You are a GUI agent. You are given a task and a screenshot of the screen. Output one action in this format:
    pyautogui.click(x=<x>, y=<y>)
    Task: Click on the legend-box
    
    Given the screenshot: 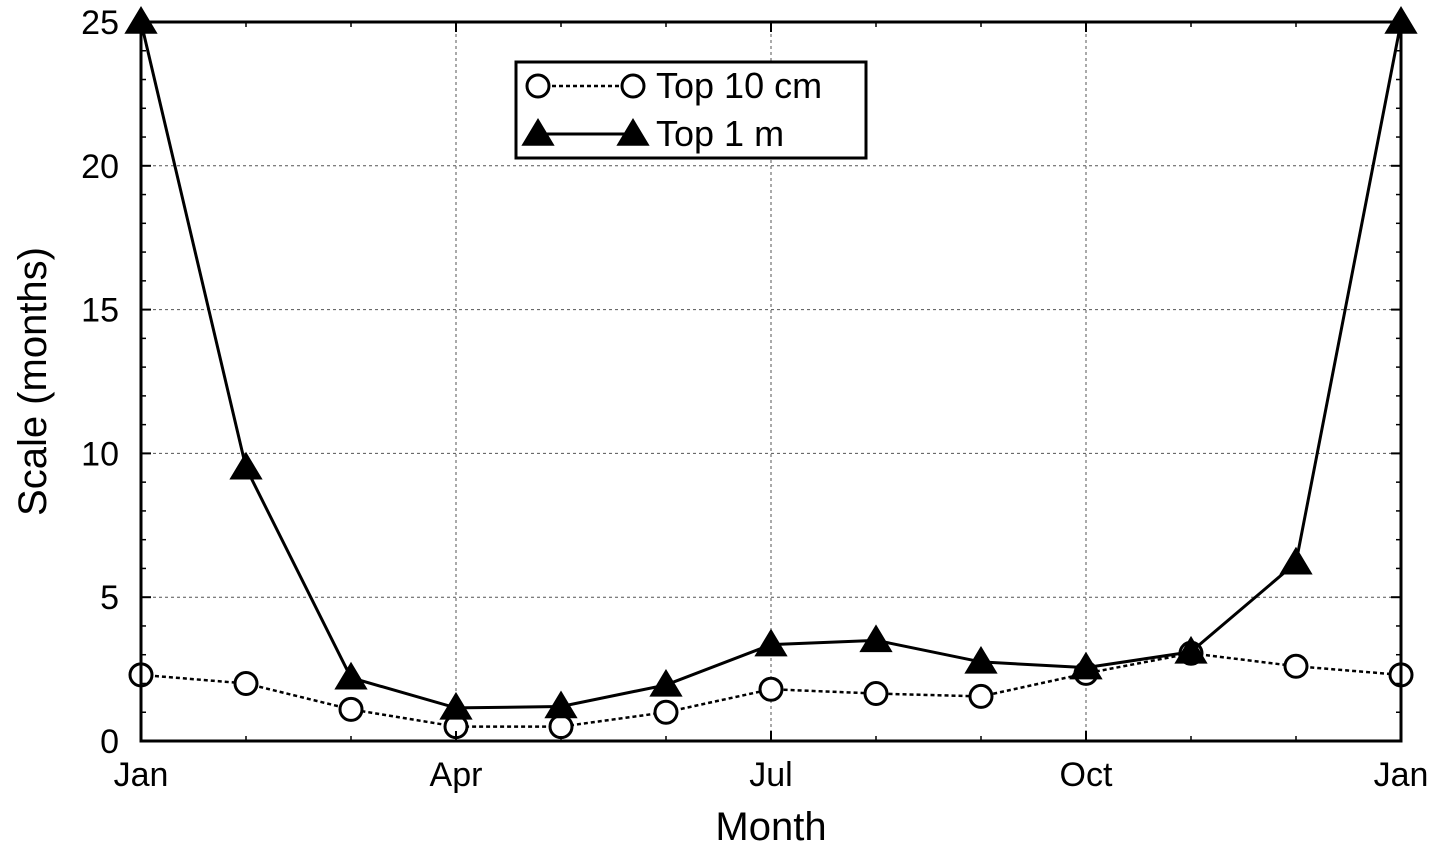 What is the action you would take?
    pyautogui.click(x=691, y=110)
    